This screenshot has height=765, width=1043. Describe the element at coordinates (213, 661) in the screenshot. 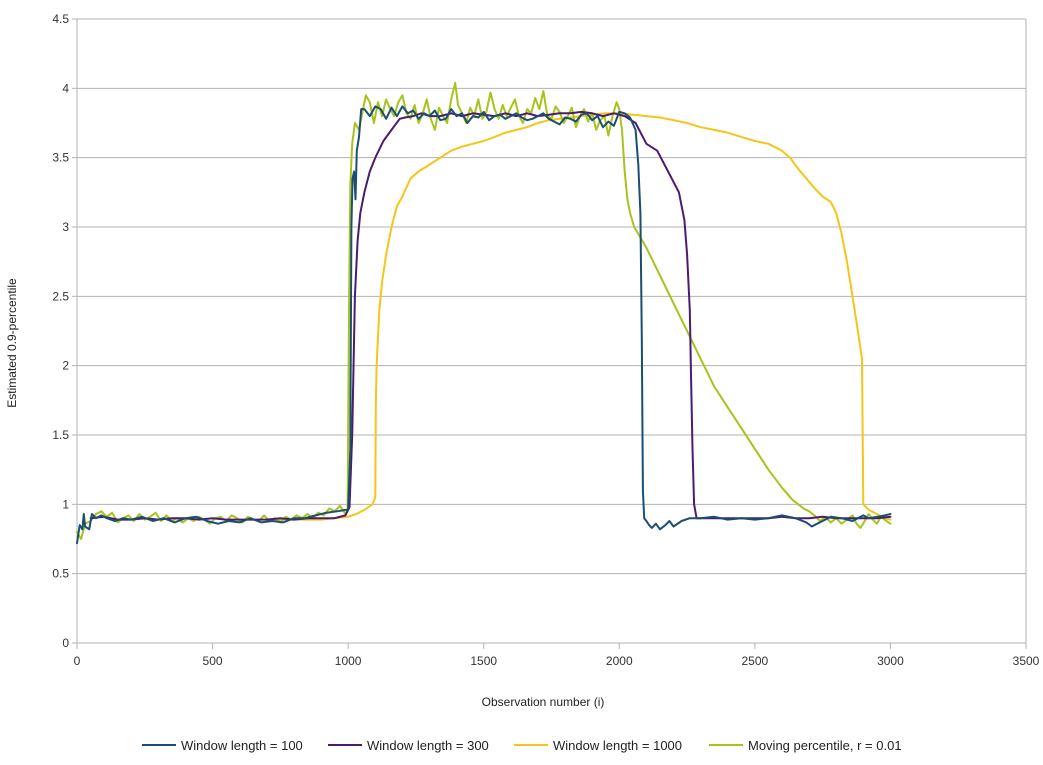

I see `x-tick-label: 500` at that location.